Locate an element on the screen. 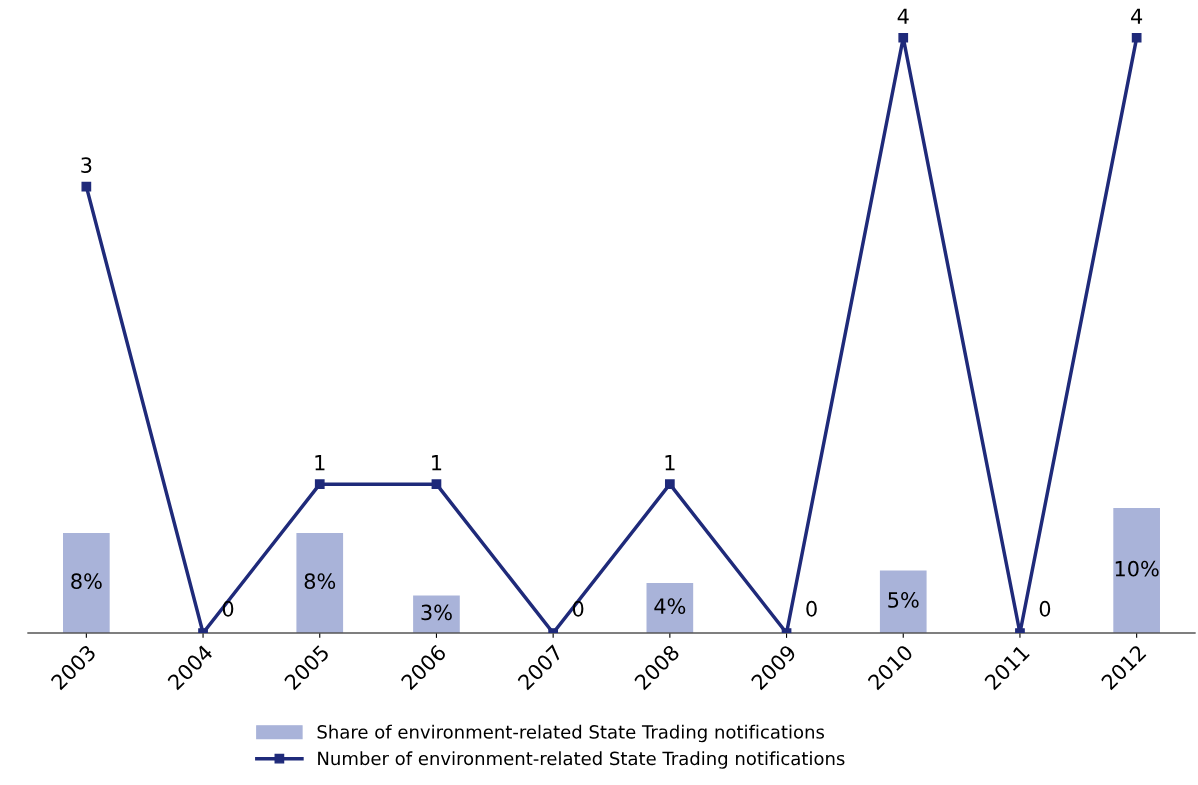 The height and width of the screenshot is (785, 1198). data-label: 3 is located at coordinates (86, 165).